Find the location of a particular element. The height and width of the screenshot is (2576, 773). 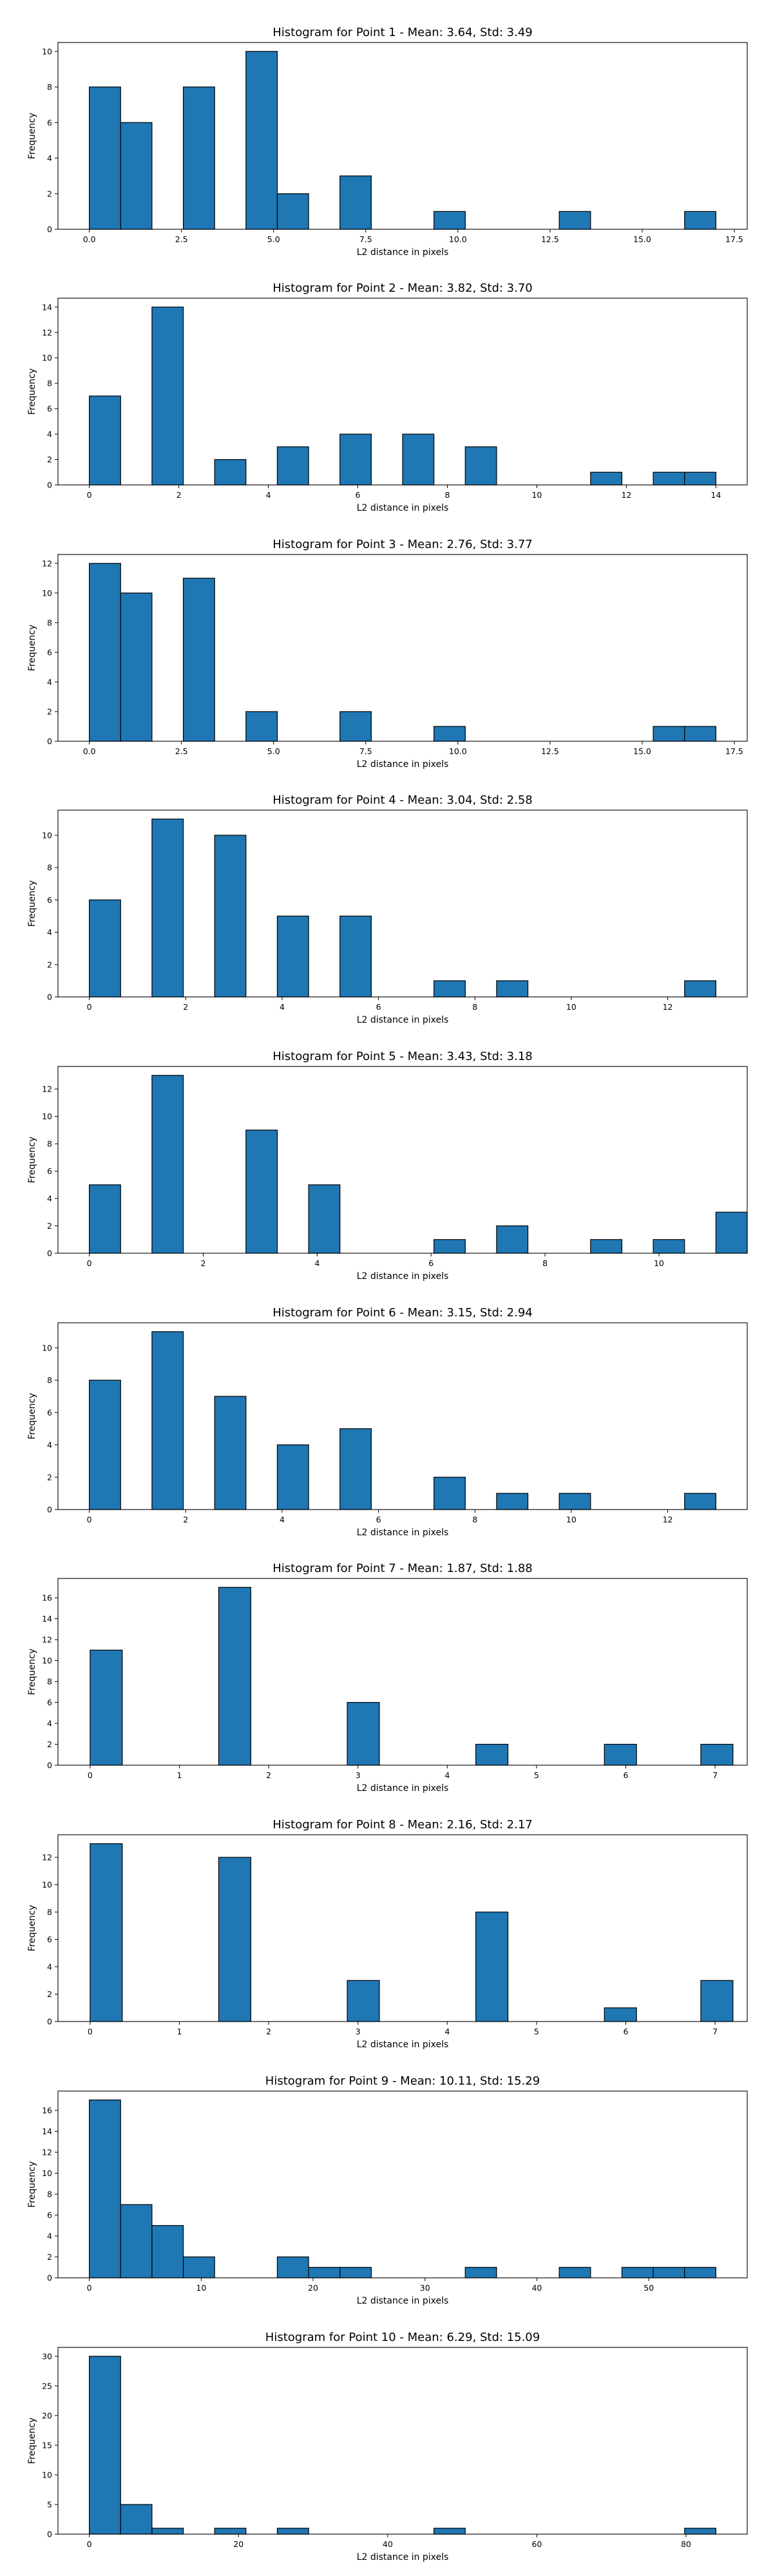

x-tick-label: 20 is located at coordinates (238, 2544).